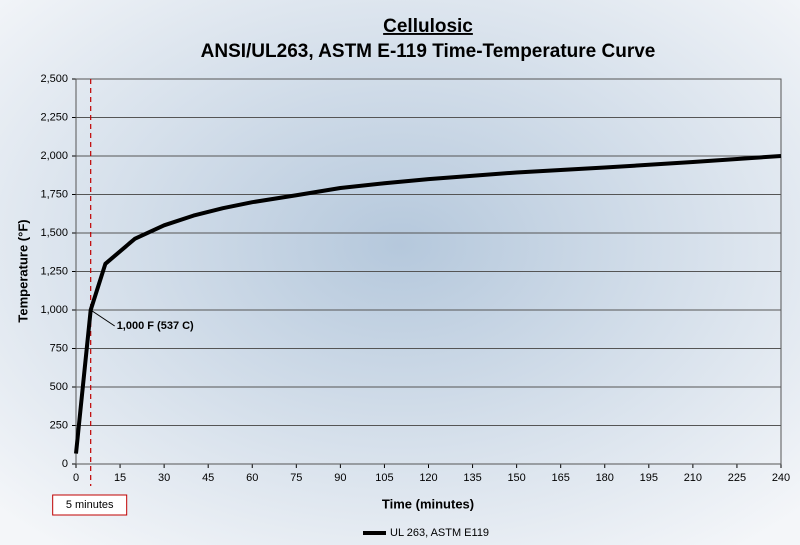 This screenshot has width=800, height=545. Describe the element at coordinates (120, 478) in the screenshot. I see `x-tick-label: 15` at that location.